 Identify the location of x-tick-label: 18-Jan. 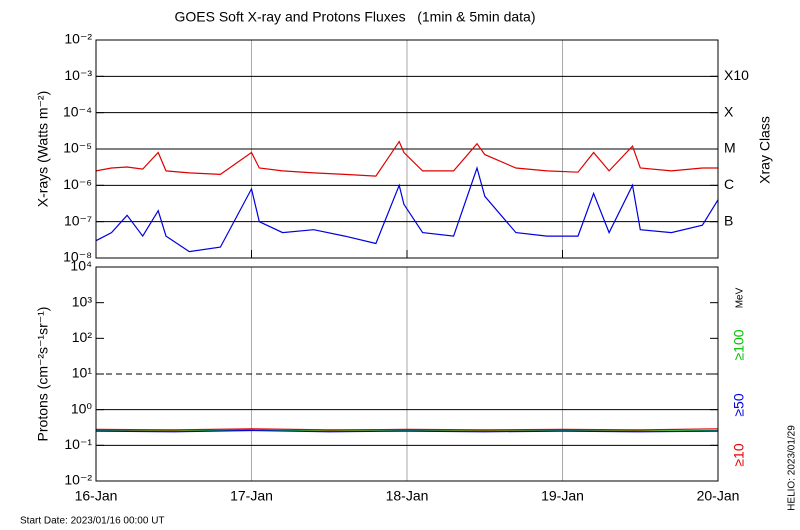
(407, 496).